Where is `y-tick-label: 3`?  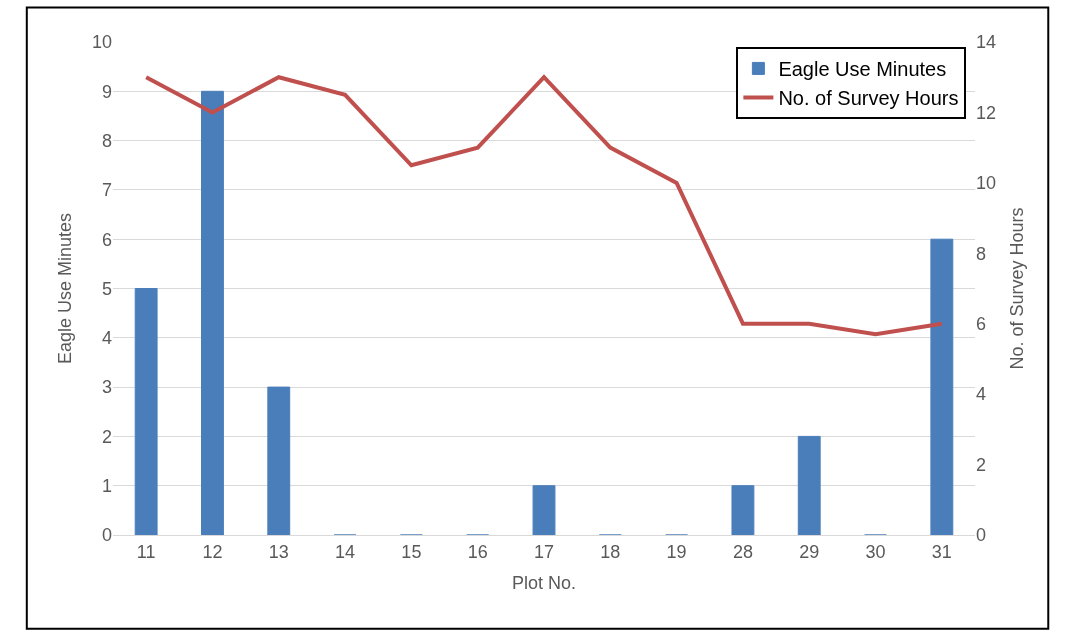
y-tick-label: 3 is located at coordinates (106, 387).